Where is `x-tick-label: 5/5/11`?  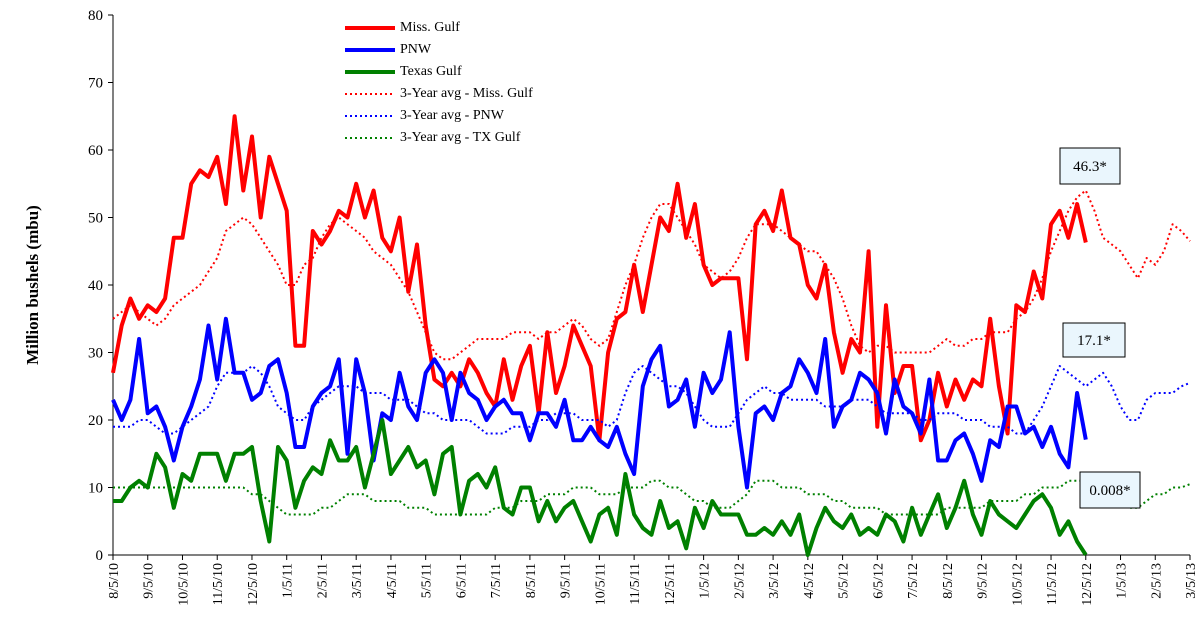 x-tick-label: 5/5/11 is located at coordinates (427, 580).